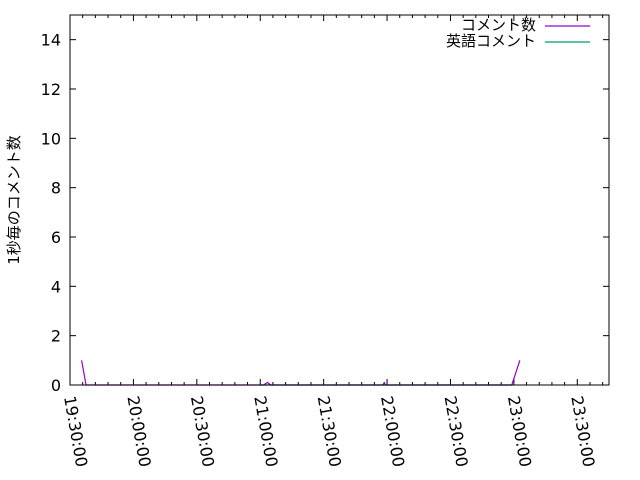  I want to click on y-tick-label: 6, so click(56, 237).